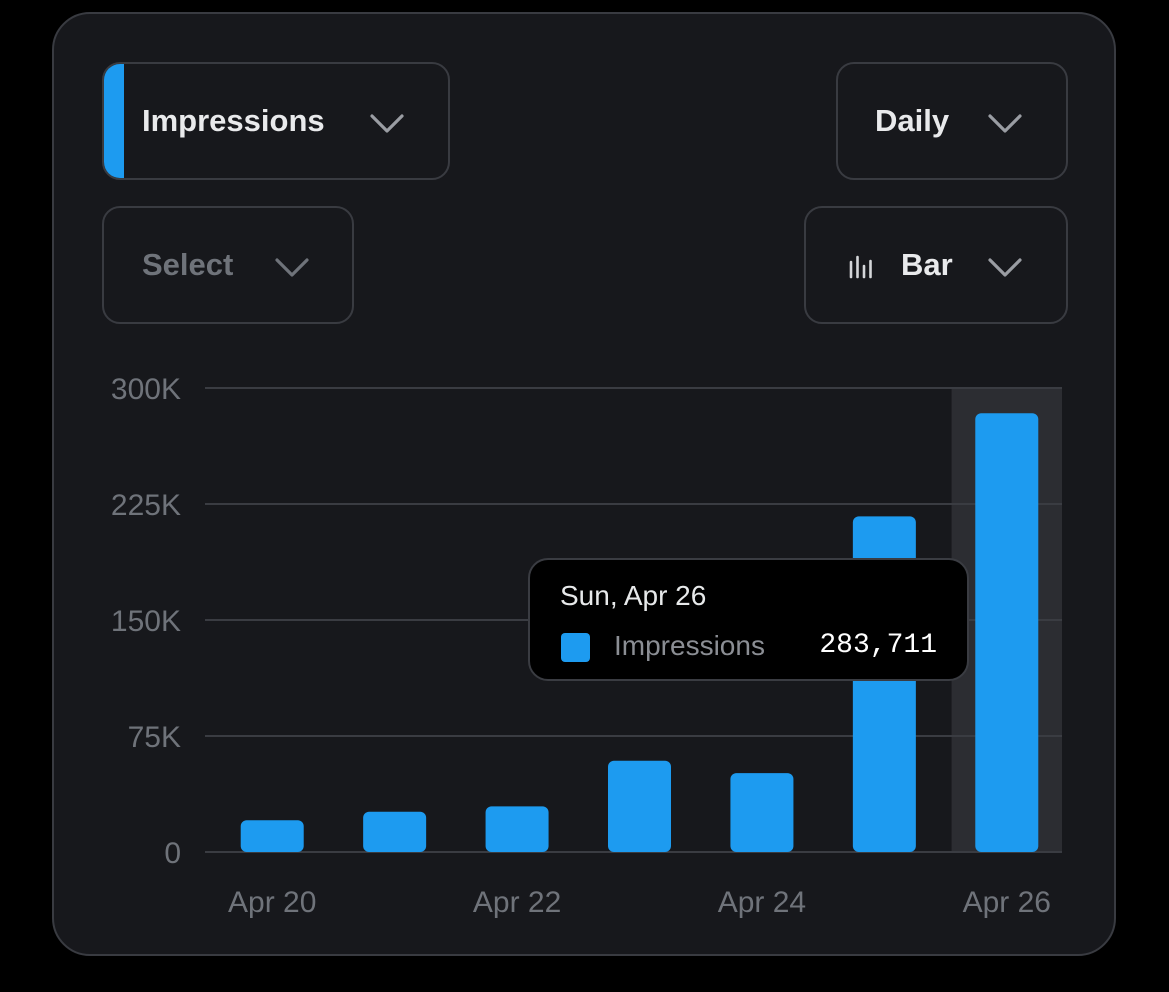 The height and width of the screenshot is (992, 1169). What do you see at coordinates (146, 621) in the screenshot?
I see `y-tick-label: 150K` at bounding box center [146, 621].